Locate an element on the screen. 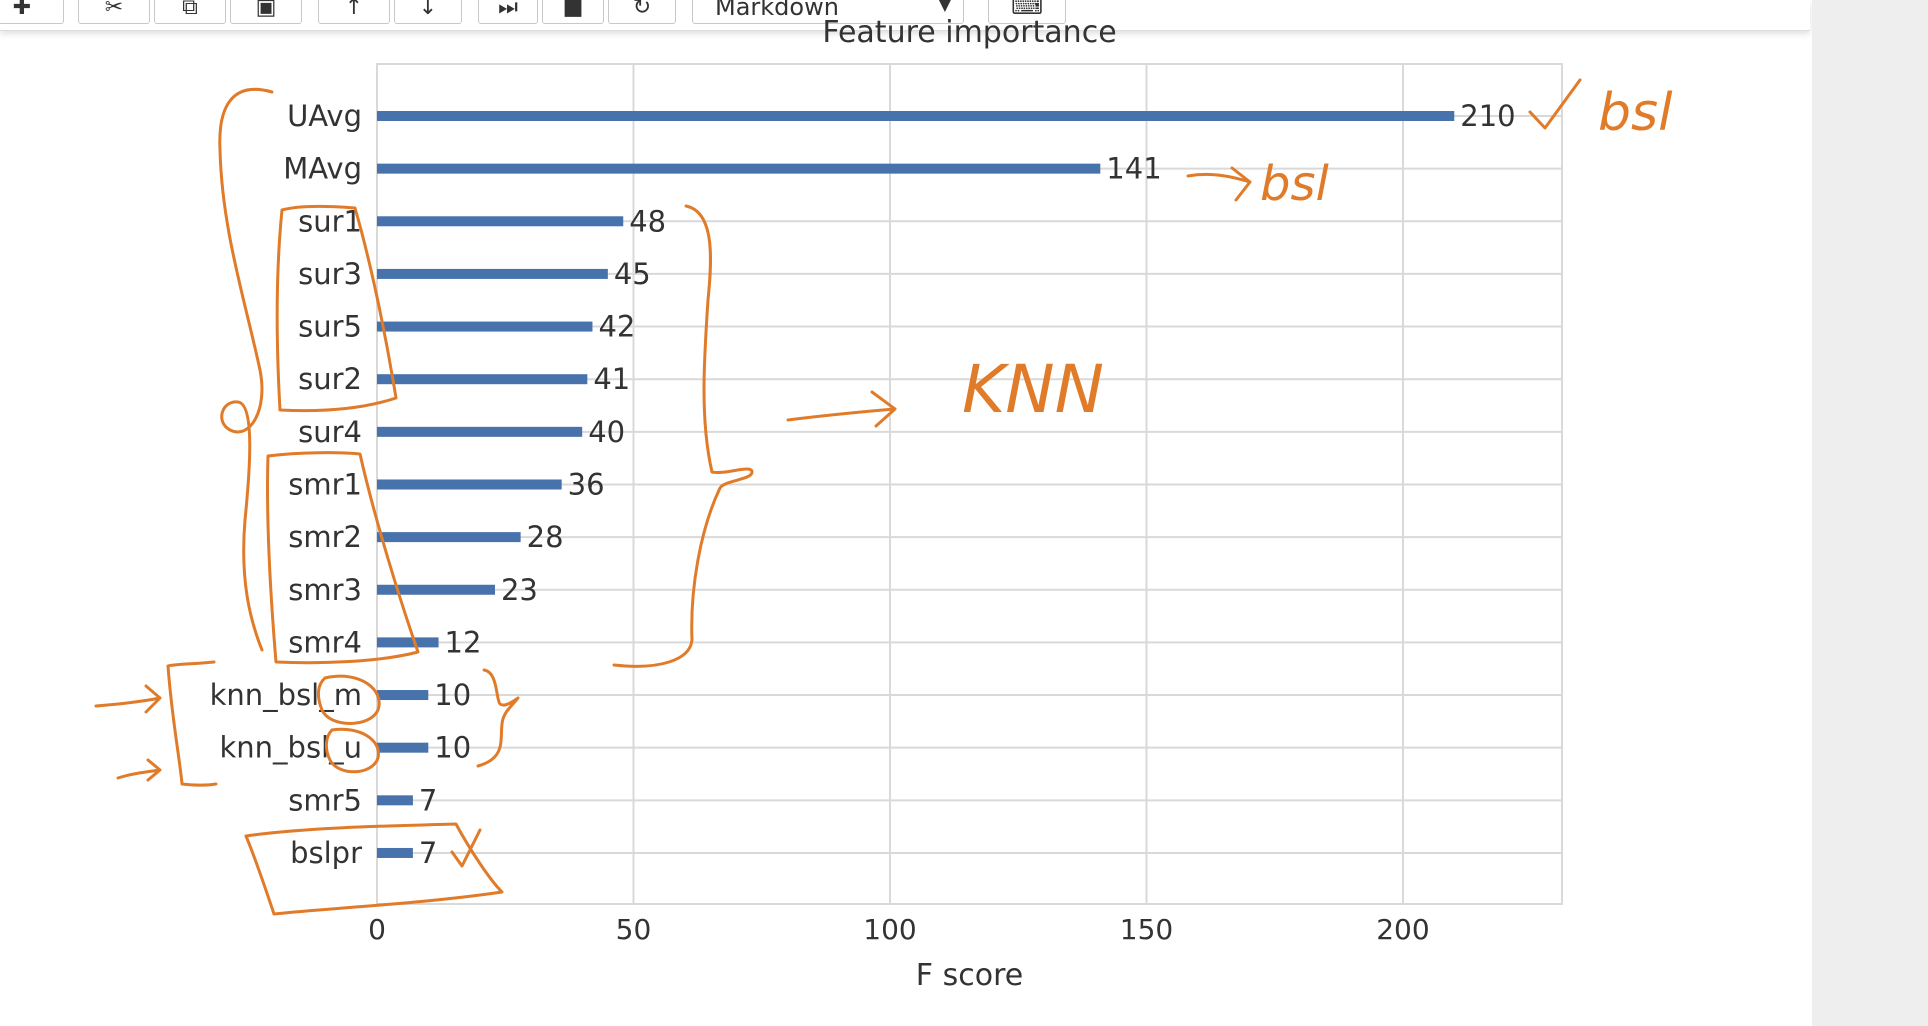 Image resolution: width=1928 pixels, height=1026 pixels. paste-icon: ▣ is located at coordinates (266, 12).